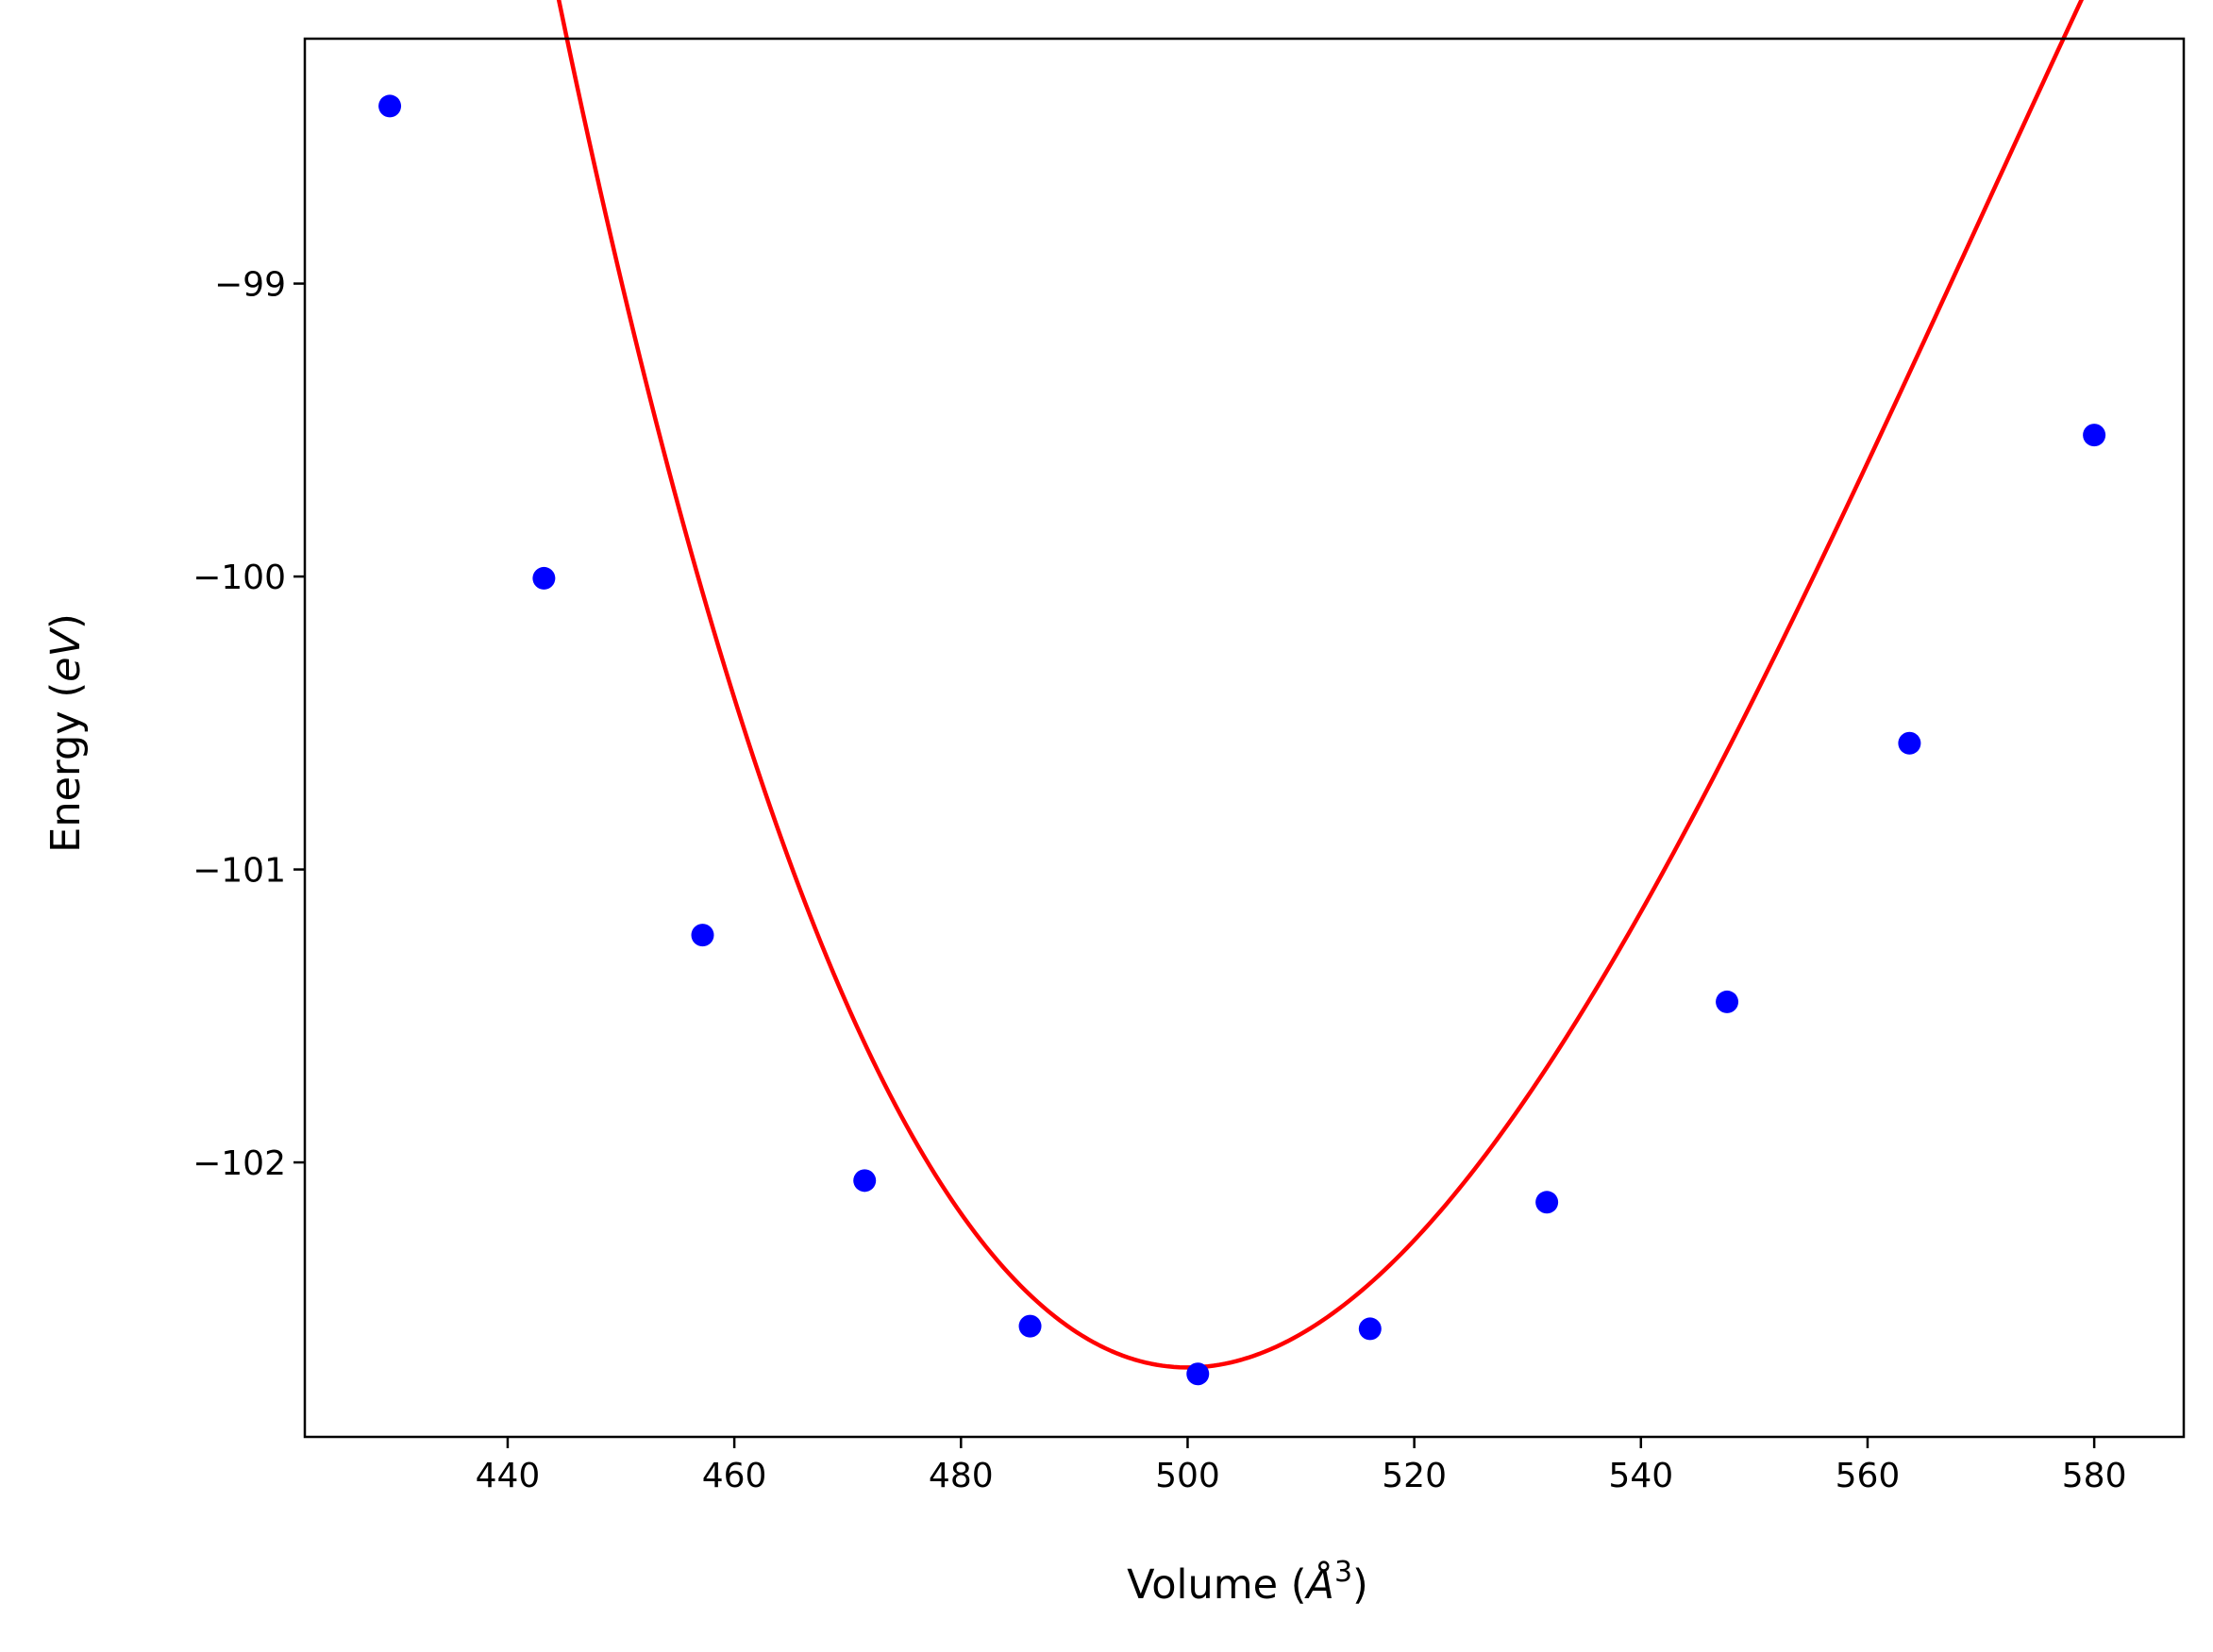  What do you see at coordinates (250, 285) in the screenshot?
I see `y-tick-label: −99` at bounding box center [250, 285].